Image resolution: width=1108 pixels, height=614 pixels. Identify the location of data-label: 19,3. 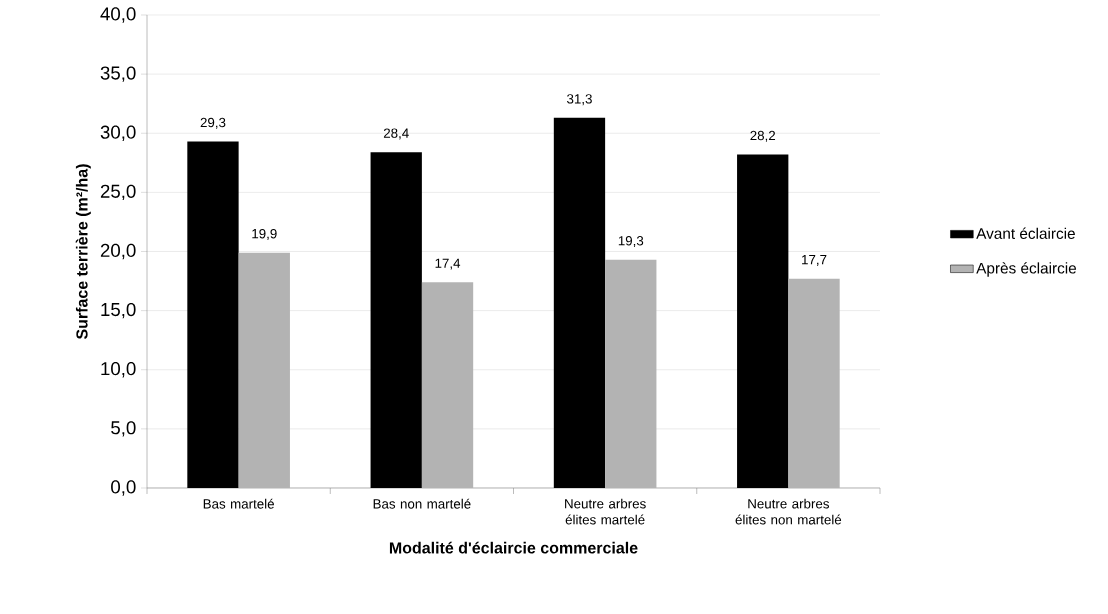
(631, 242).